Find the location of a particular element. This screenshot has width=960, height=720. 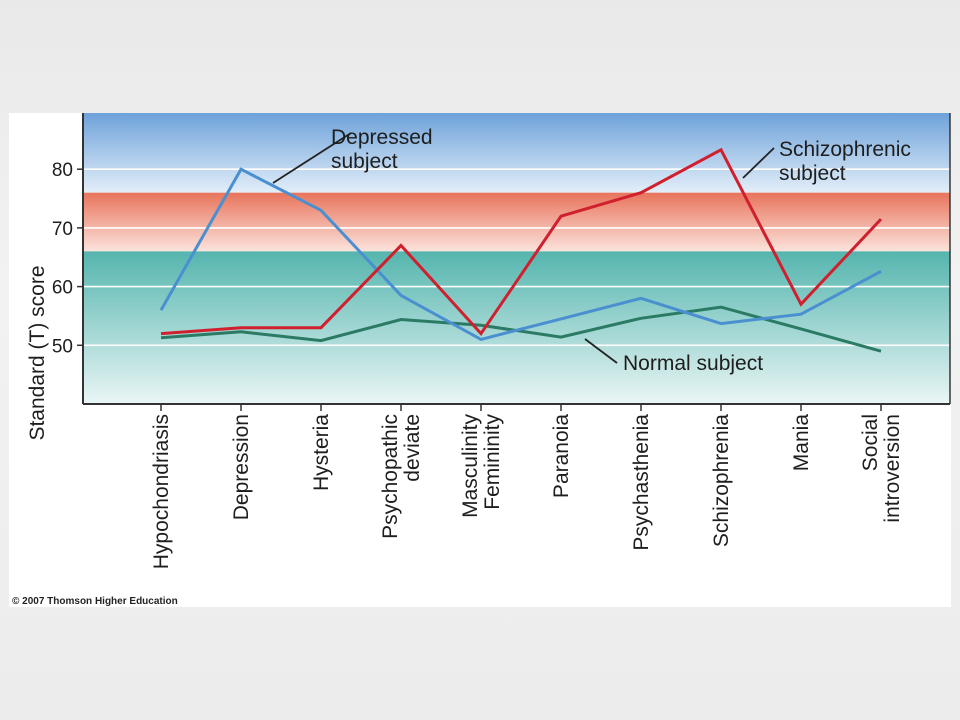

y-tick-label: 80 is located at coordinates (62, 170).